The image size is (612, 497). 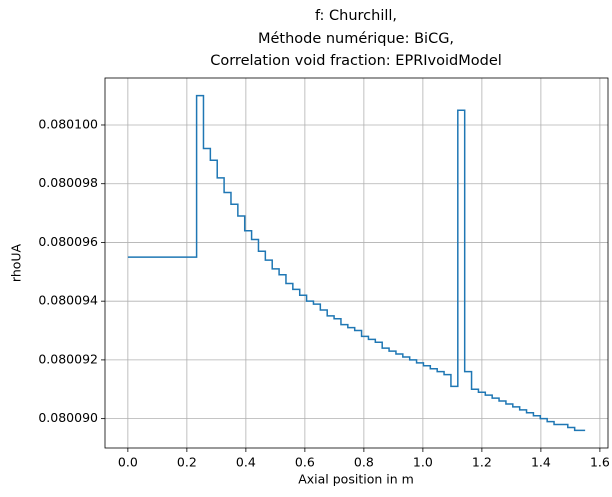 I want to click on chart-title: f: Churchill,, so click(x=356, y=16).